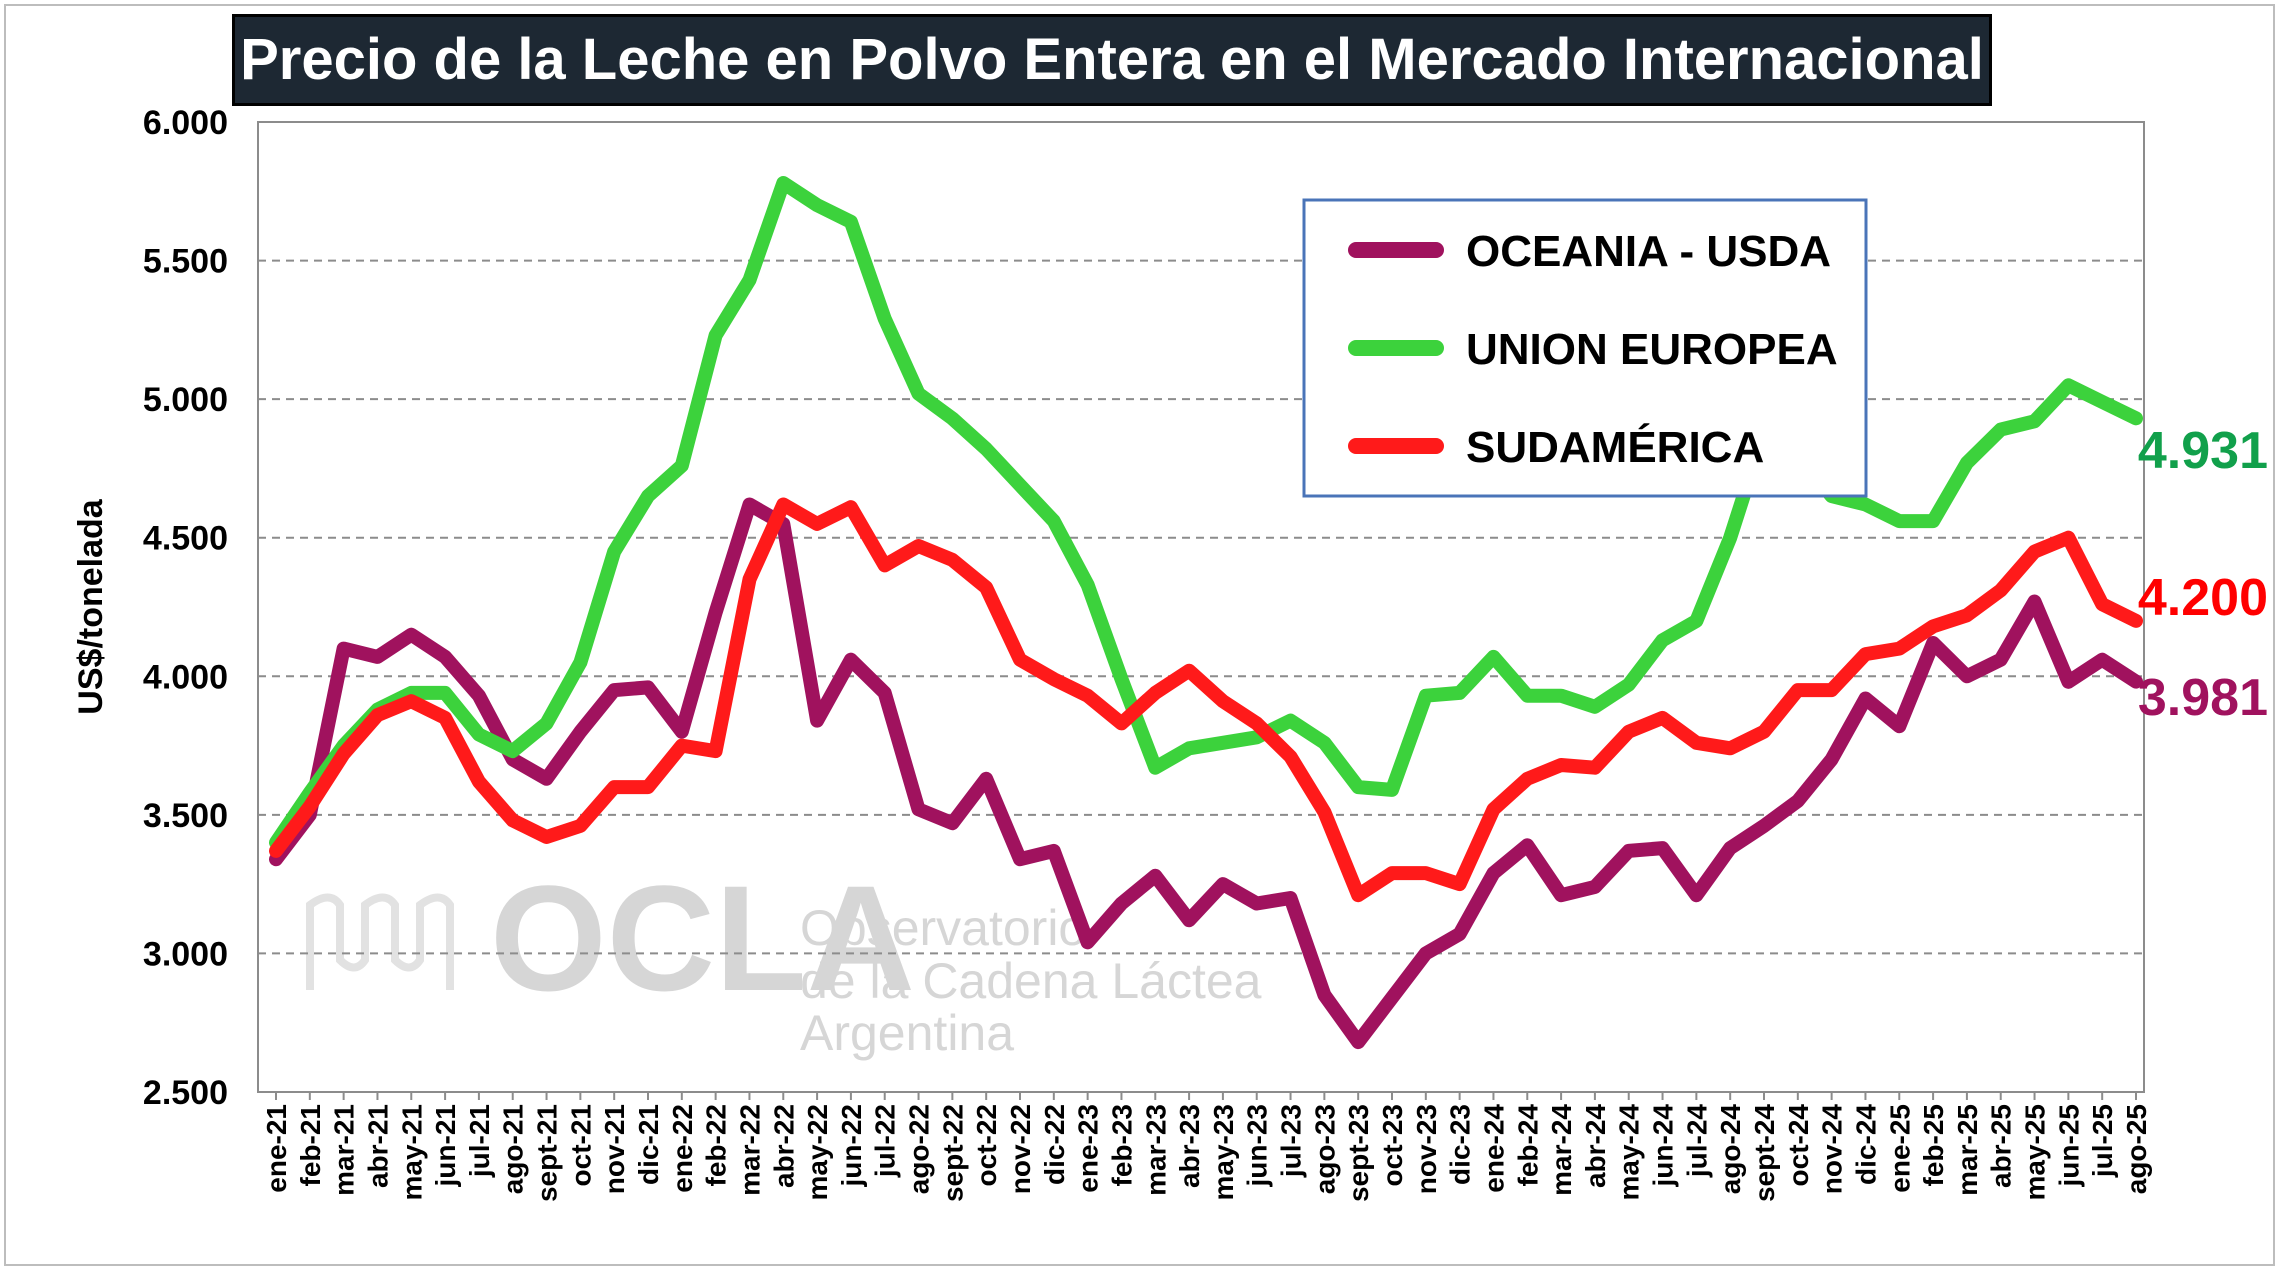 The width and height of the screenshot is (2281, 1272). What do you see at coordinates (2001, 1146) in the screenshot?
I see `x-tick-label: abr-25` at bounding box center [2001, 1146].